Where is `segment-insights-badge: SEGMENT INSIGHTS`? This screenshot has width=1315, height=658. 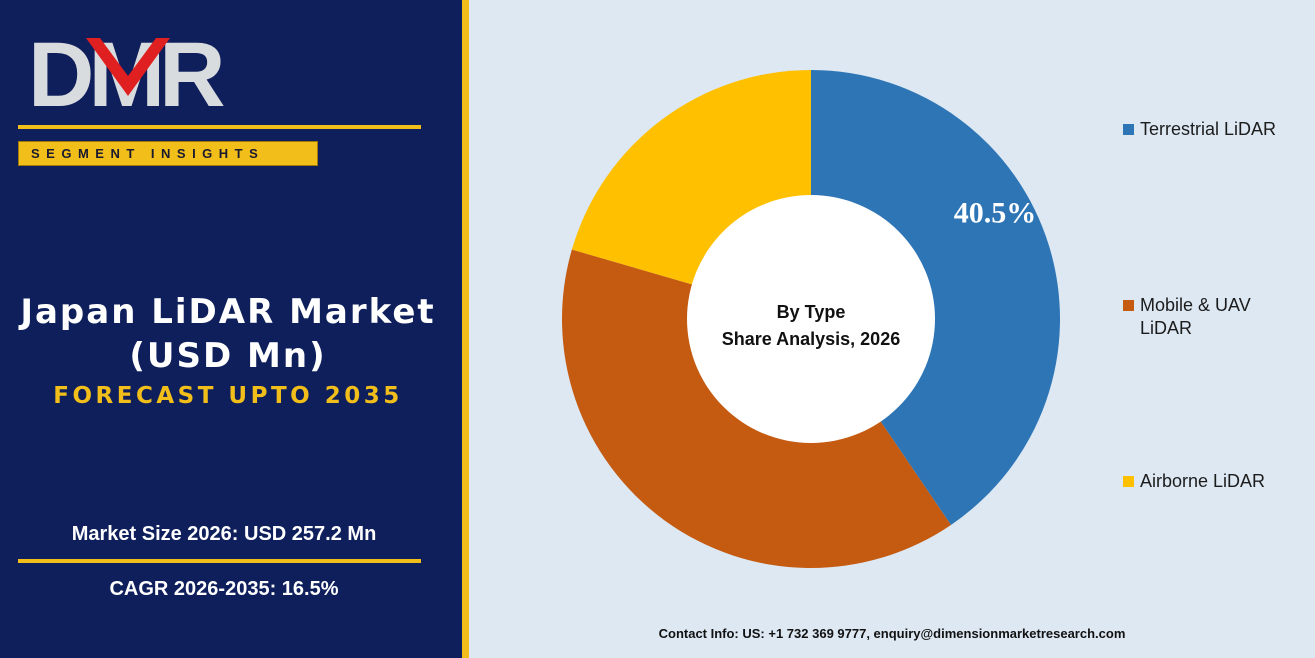 segment-insights-badge: SEGMENT INSIGHTS is located at coordinates (168, 153).